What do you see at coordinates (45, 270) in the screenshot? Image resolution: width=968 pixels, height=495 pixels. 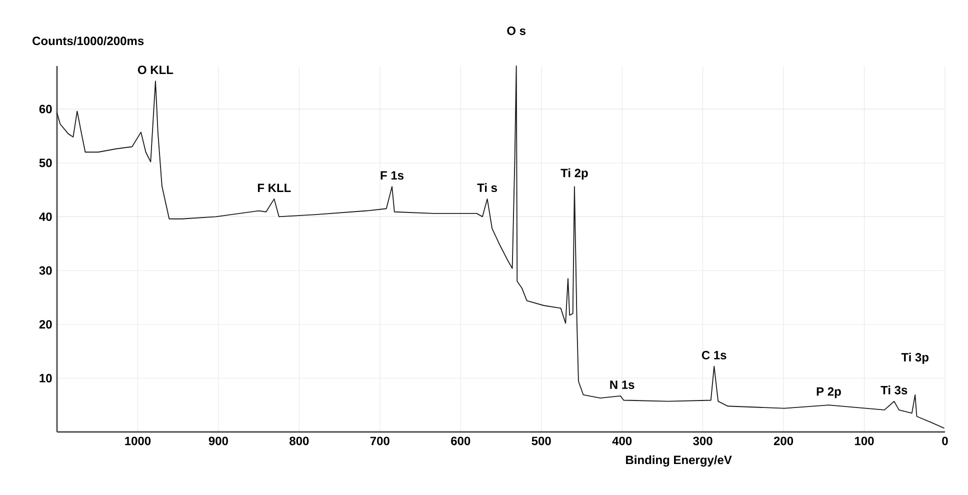 I see `y-tick-label: 30` at bounding box center [45, 270].